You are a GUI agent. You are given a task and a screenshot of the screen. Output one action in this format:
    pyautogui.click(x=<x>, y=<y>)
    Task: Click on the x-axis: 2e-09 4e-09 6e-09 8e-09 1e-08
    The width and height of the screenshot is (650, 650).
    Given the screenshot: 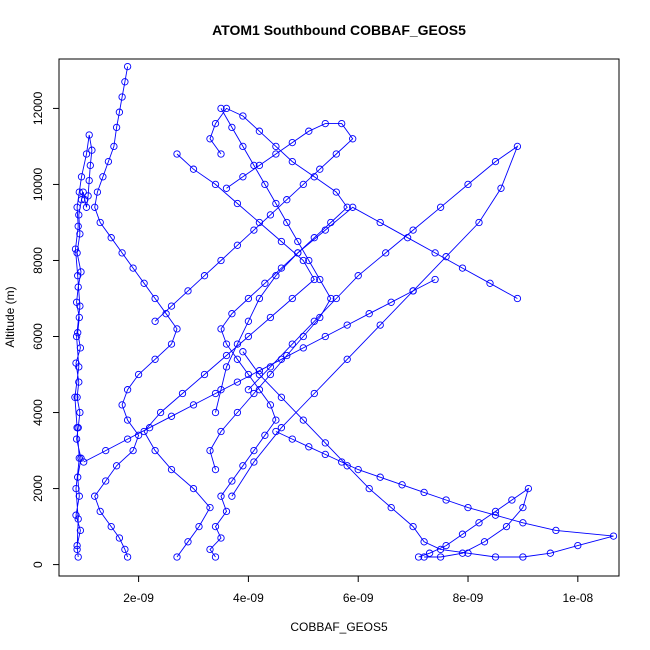 What is the action you would take?
    pyautogui.click(x=358, y=590)
    